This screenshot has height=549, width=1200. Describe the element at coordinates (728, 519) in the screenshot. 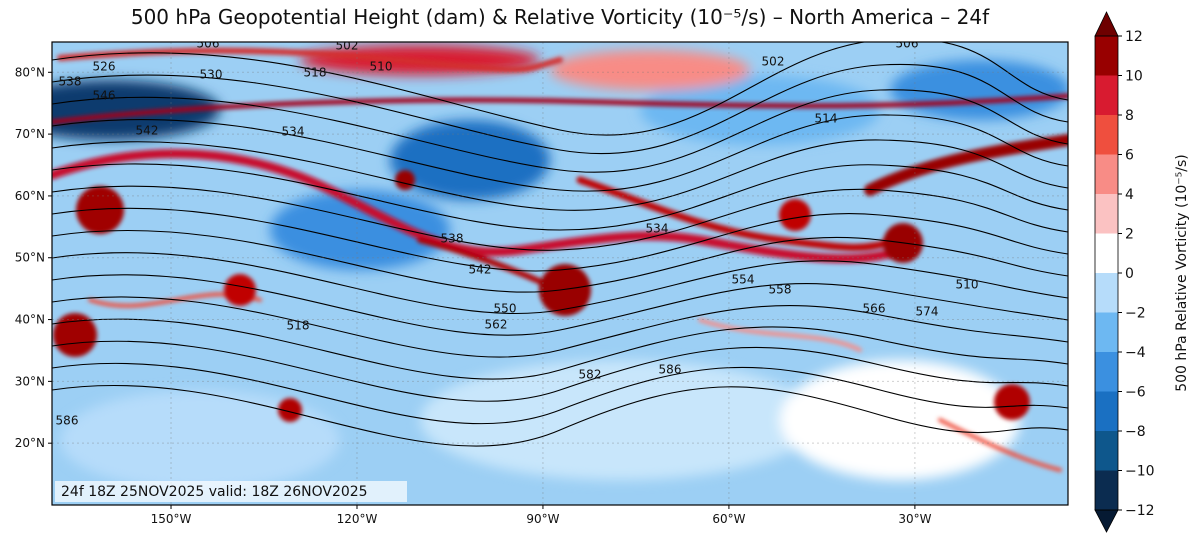

I see `x-tick-label: 60°W` at that location.